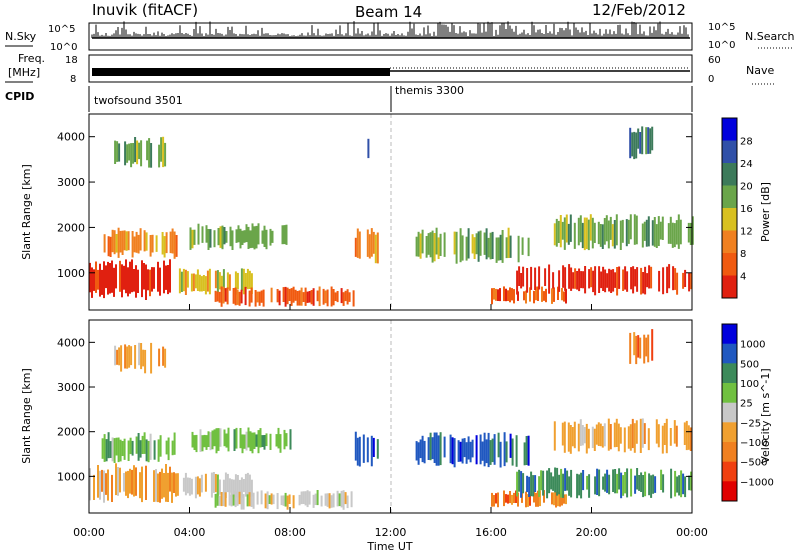 The width and height of the screenshot is (800, 554). I want to click on velocity-colorbar-swatch, so click(729, 393).